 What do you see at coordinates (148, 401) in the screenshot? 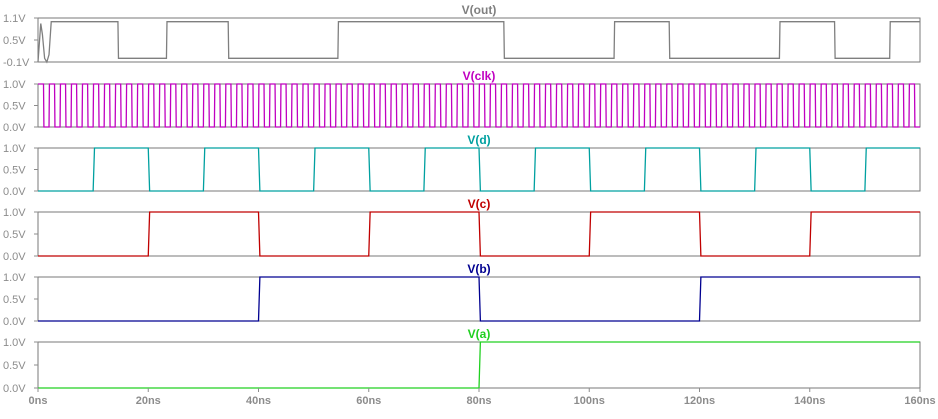
I see `xtick-label: 20ns` at bounding box center [148, 401].